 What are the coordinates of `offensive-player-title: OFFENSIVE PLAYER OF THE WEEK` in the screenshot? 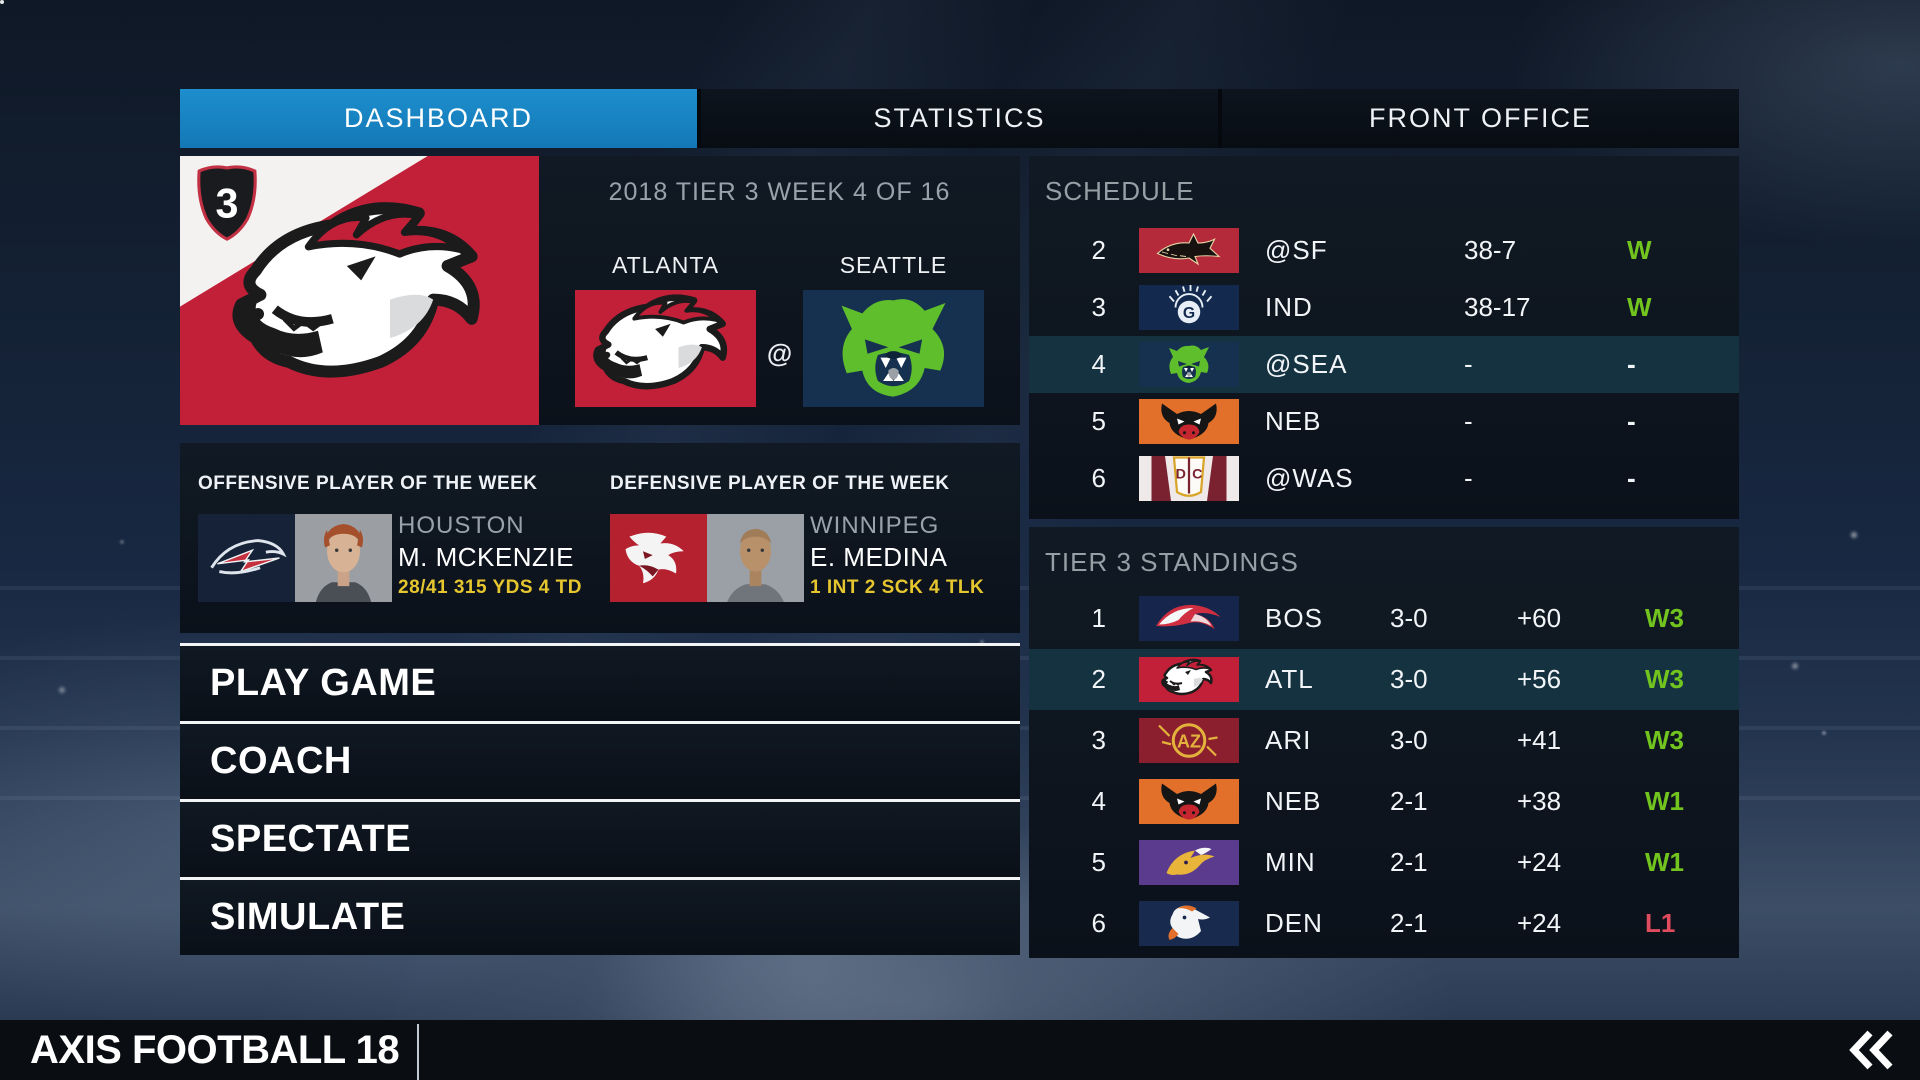 It's located at (368, 483).